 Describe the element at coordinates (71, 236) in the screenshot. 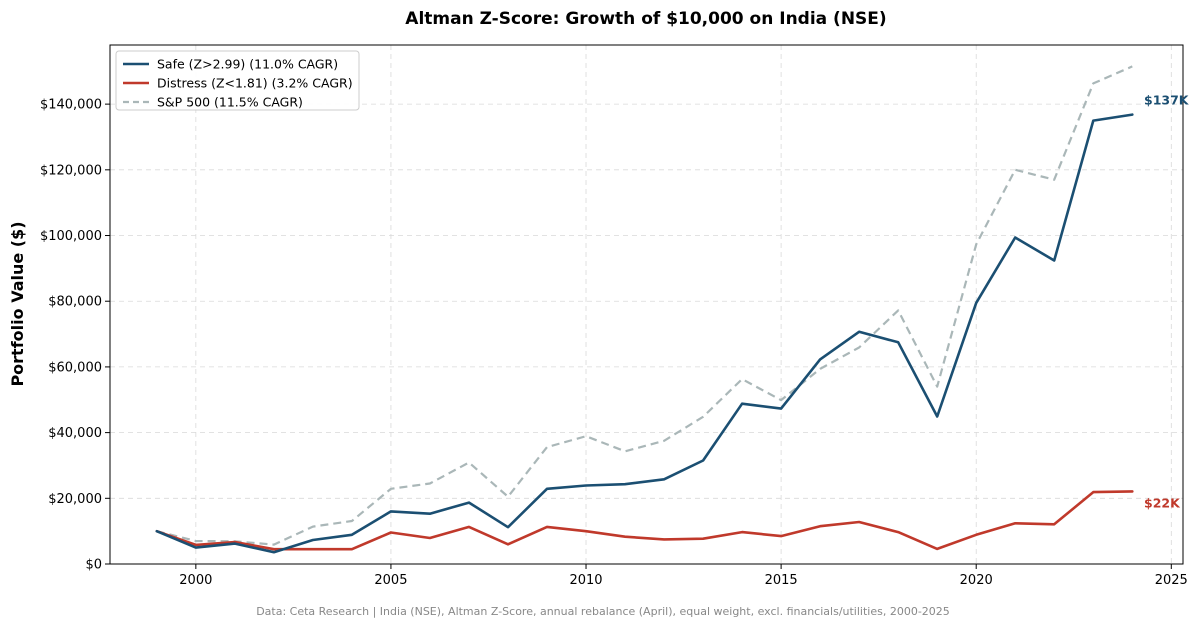

I see `y-tick-label: $100,000` at that location.